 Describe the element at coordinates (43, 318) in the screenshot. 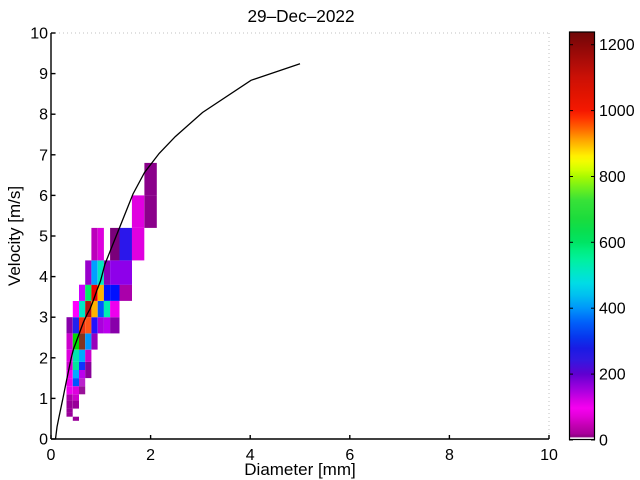

I see `svg-text: 3` at that location.